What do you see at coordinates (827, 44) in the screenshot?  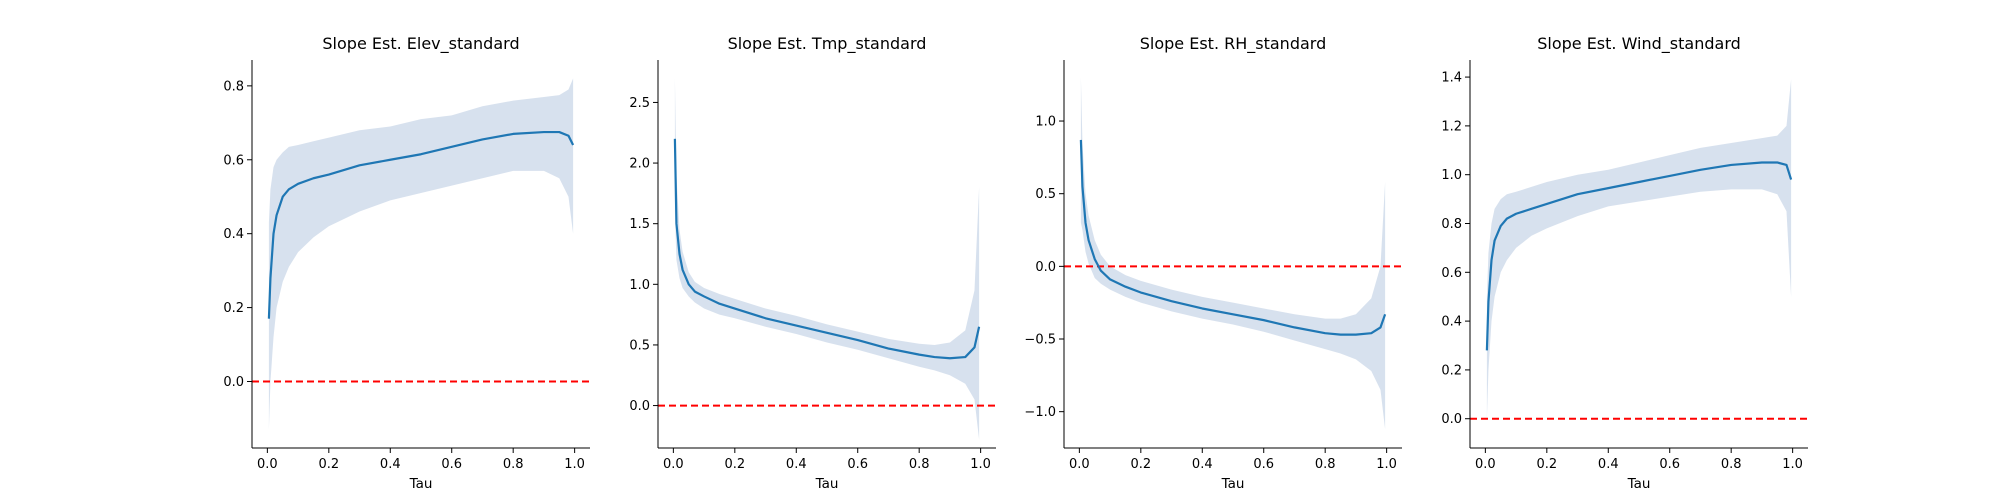 I see `chart-title: Slope Est. Tmp_standard` at bounding box center [827, 44].